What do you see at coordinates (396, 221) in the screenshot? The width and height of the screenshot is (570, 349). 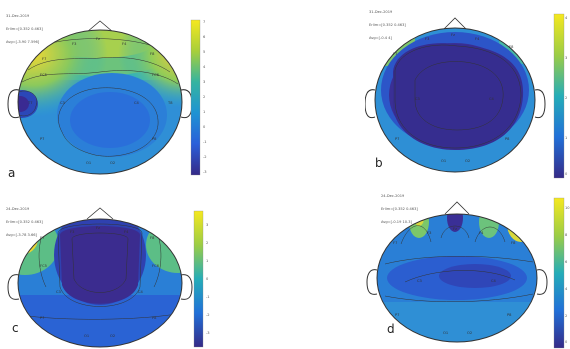 I see `panel-d-header-line: Avg=[-0.19 10.3]` at bounding box center [396, 221].